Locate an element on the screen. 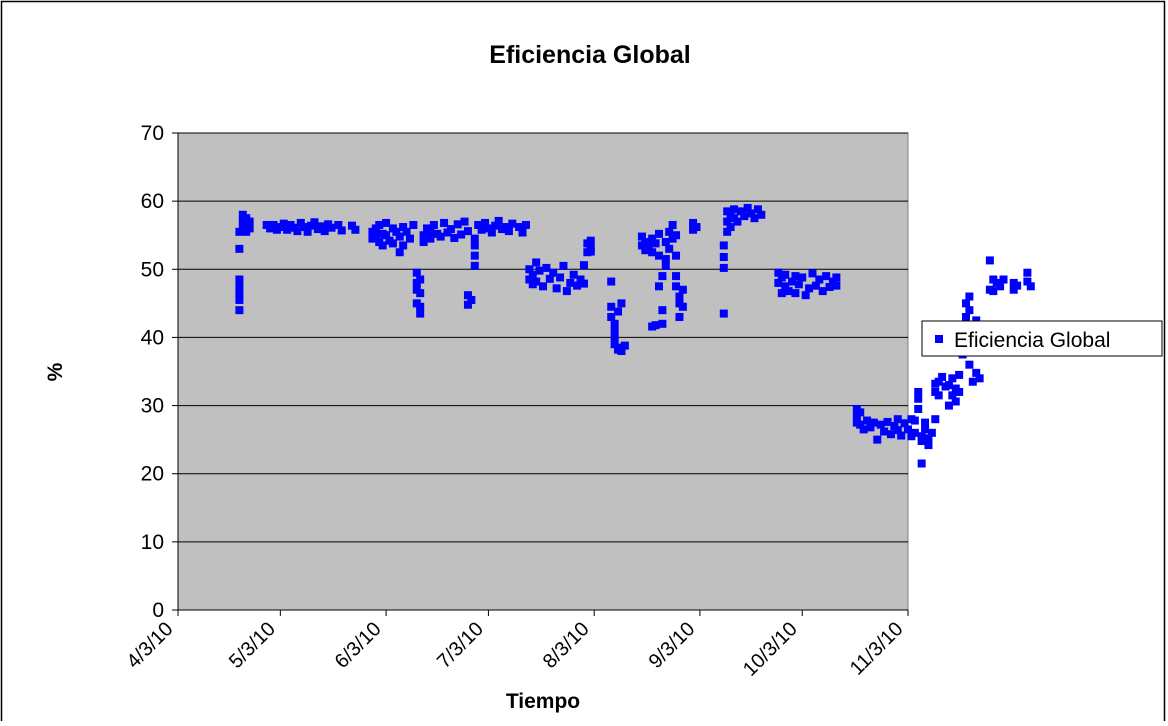 This screenshot has width=1168, height=726. y-axis-title: % is located at coordinates (55, 371).